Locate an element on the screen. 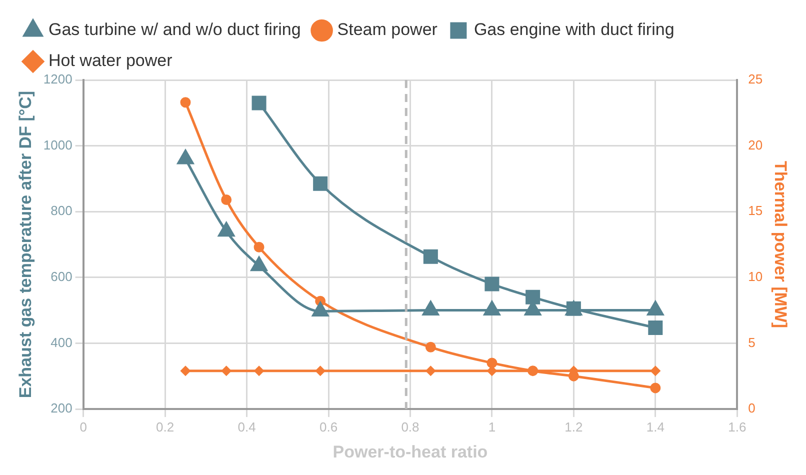 The height and width of the screenshot is (475, 806). y-tick-label: 200 is located at coordinates (61, 408).